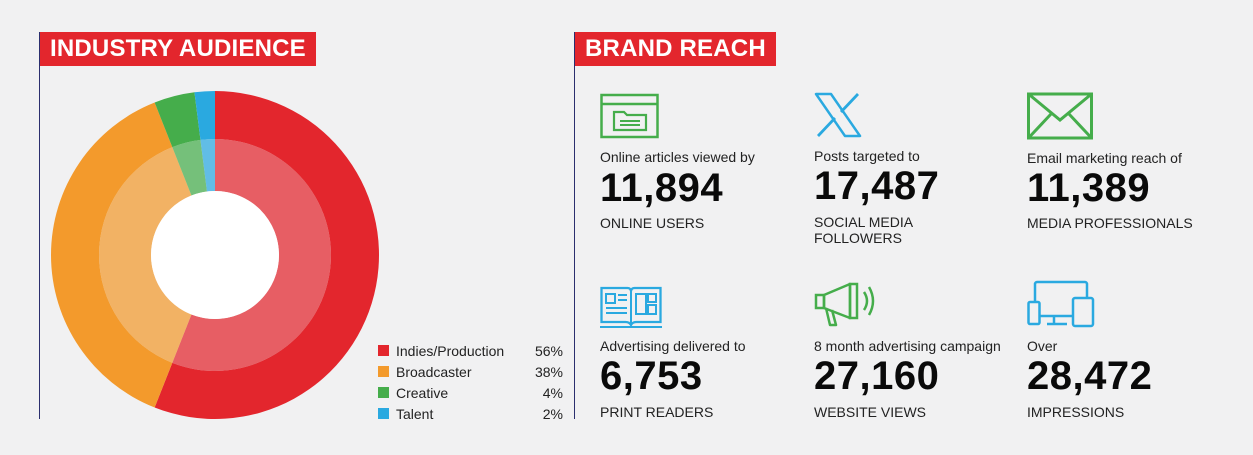 The height and width of the screenshot is (455, 1253). What do you see at coordinates (178, 49) in the screenshot?
I see `industry-audience-title: INDUSTRY AUDIENCE` at bounding box center [178, 49].